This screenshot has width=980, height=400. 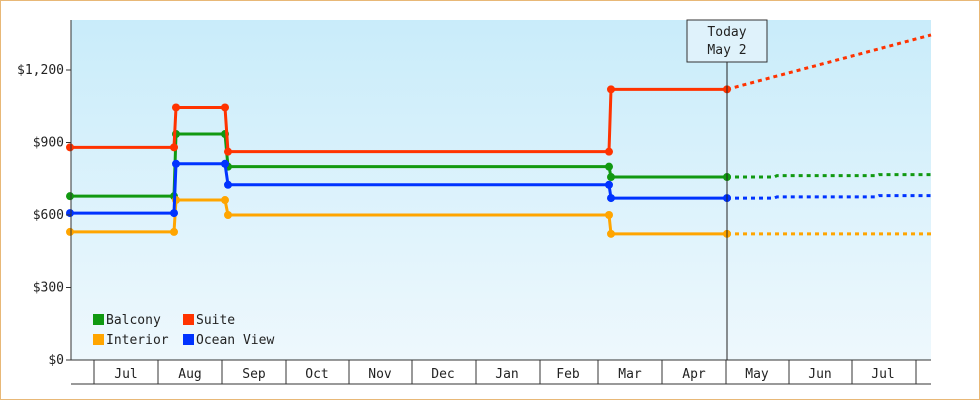 I want to click on y-tick-label: $1,200, so click(x=40, y=70).